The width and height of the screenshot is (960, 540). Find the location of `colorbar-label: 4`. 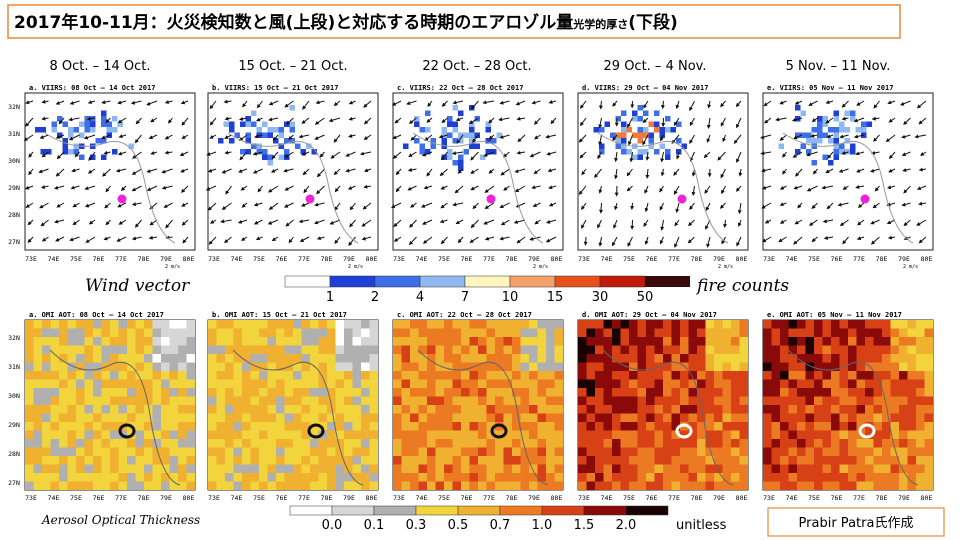

colorbar-label: 4 is located at coordinates (420, 297).